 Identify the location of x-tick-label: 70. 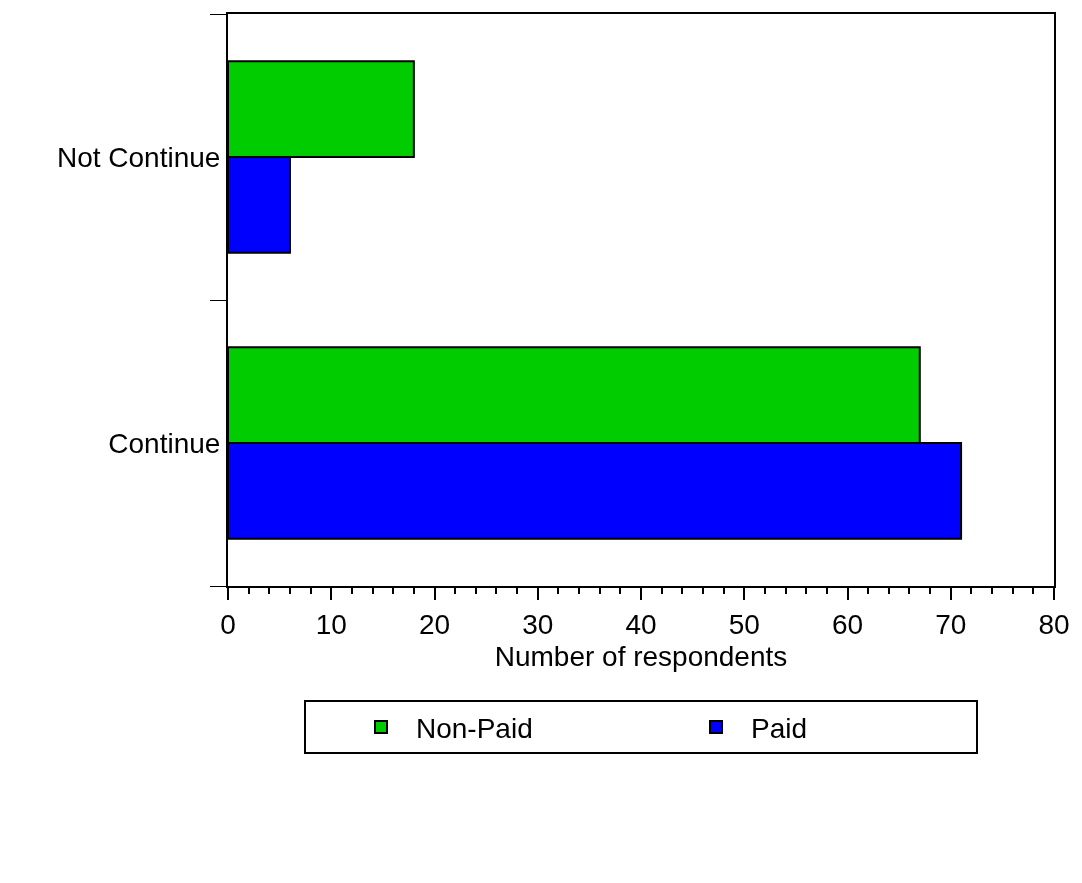
(951, 624).